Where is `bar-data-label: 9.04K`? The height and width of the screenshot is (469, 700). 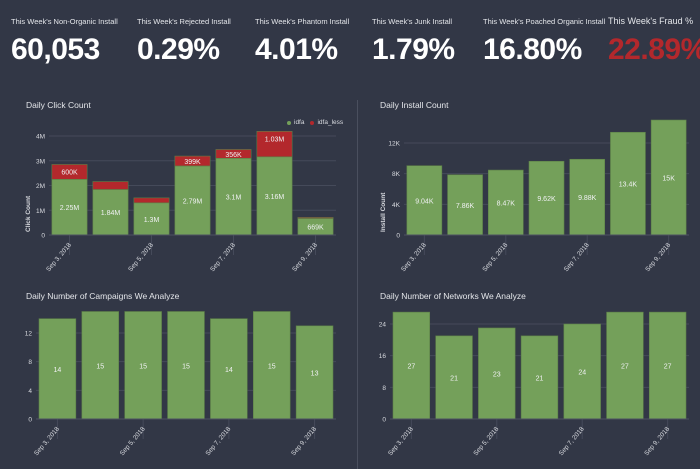 bar-data-label: 9.04K is located at coordinates (424, 201).